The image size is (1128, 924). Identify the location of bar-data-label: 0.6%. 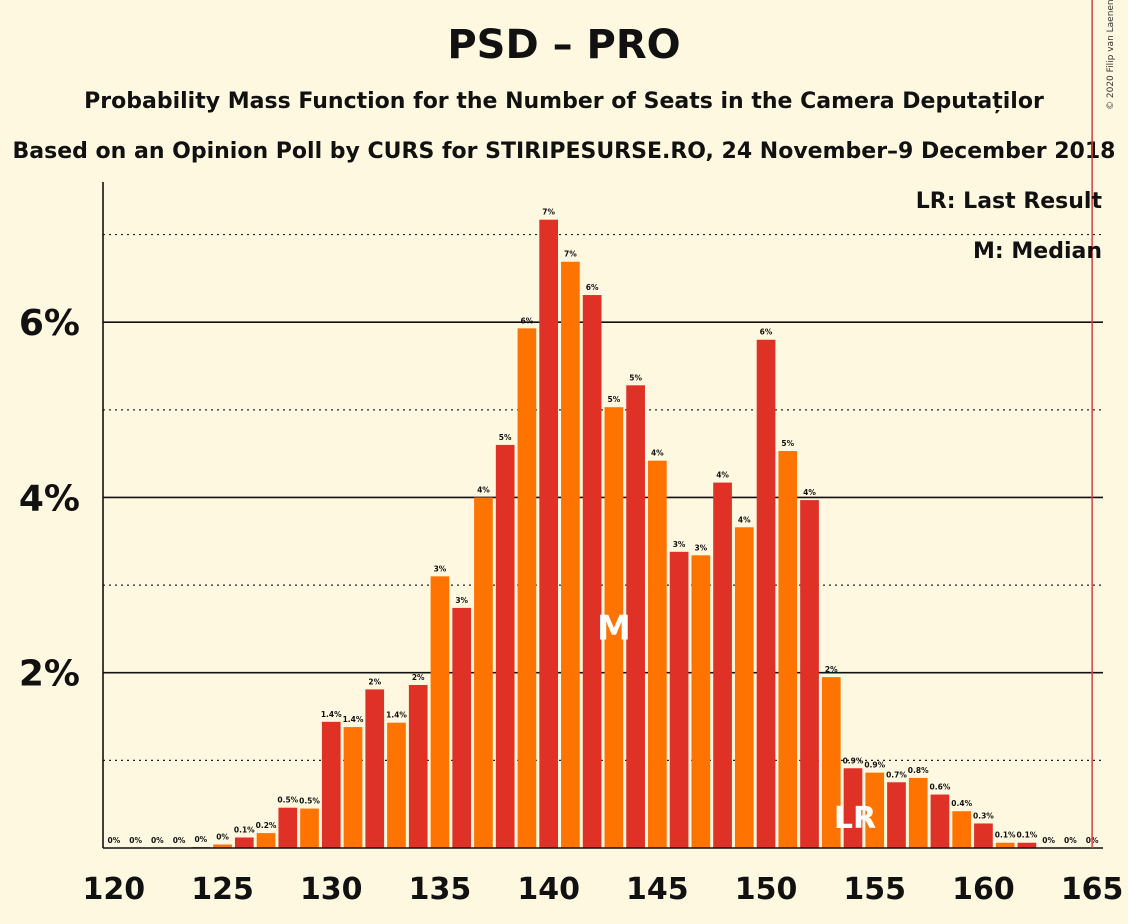
(940, 787).